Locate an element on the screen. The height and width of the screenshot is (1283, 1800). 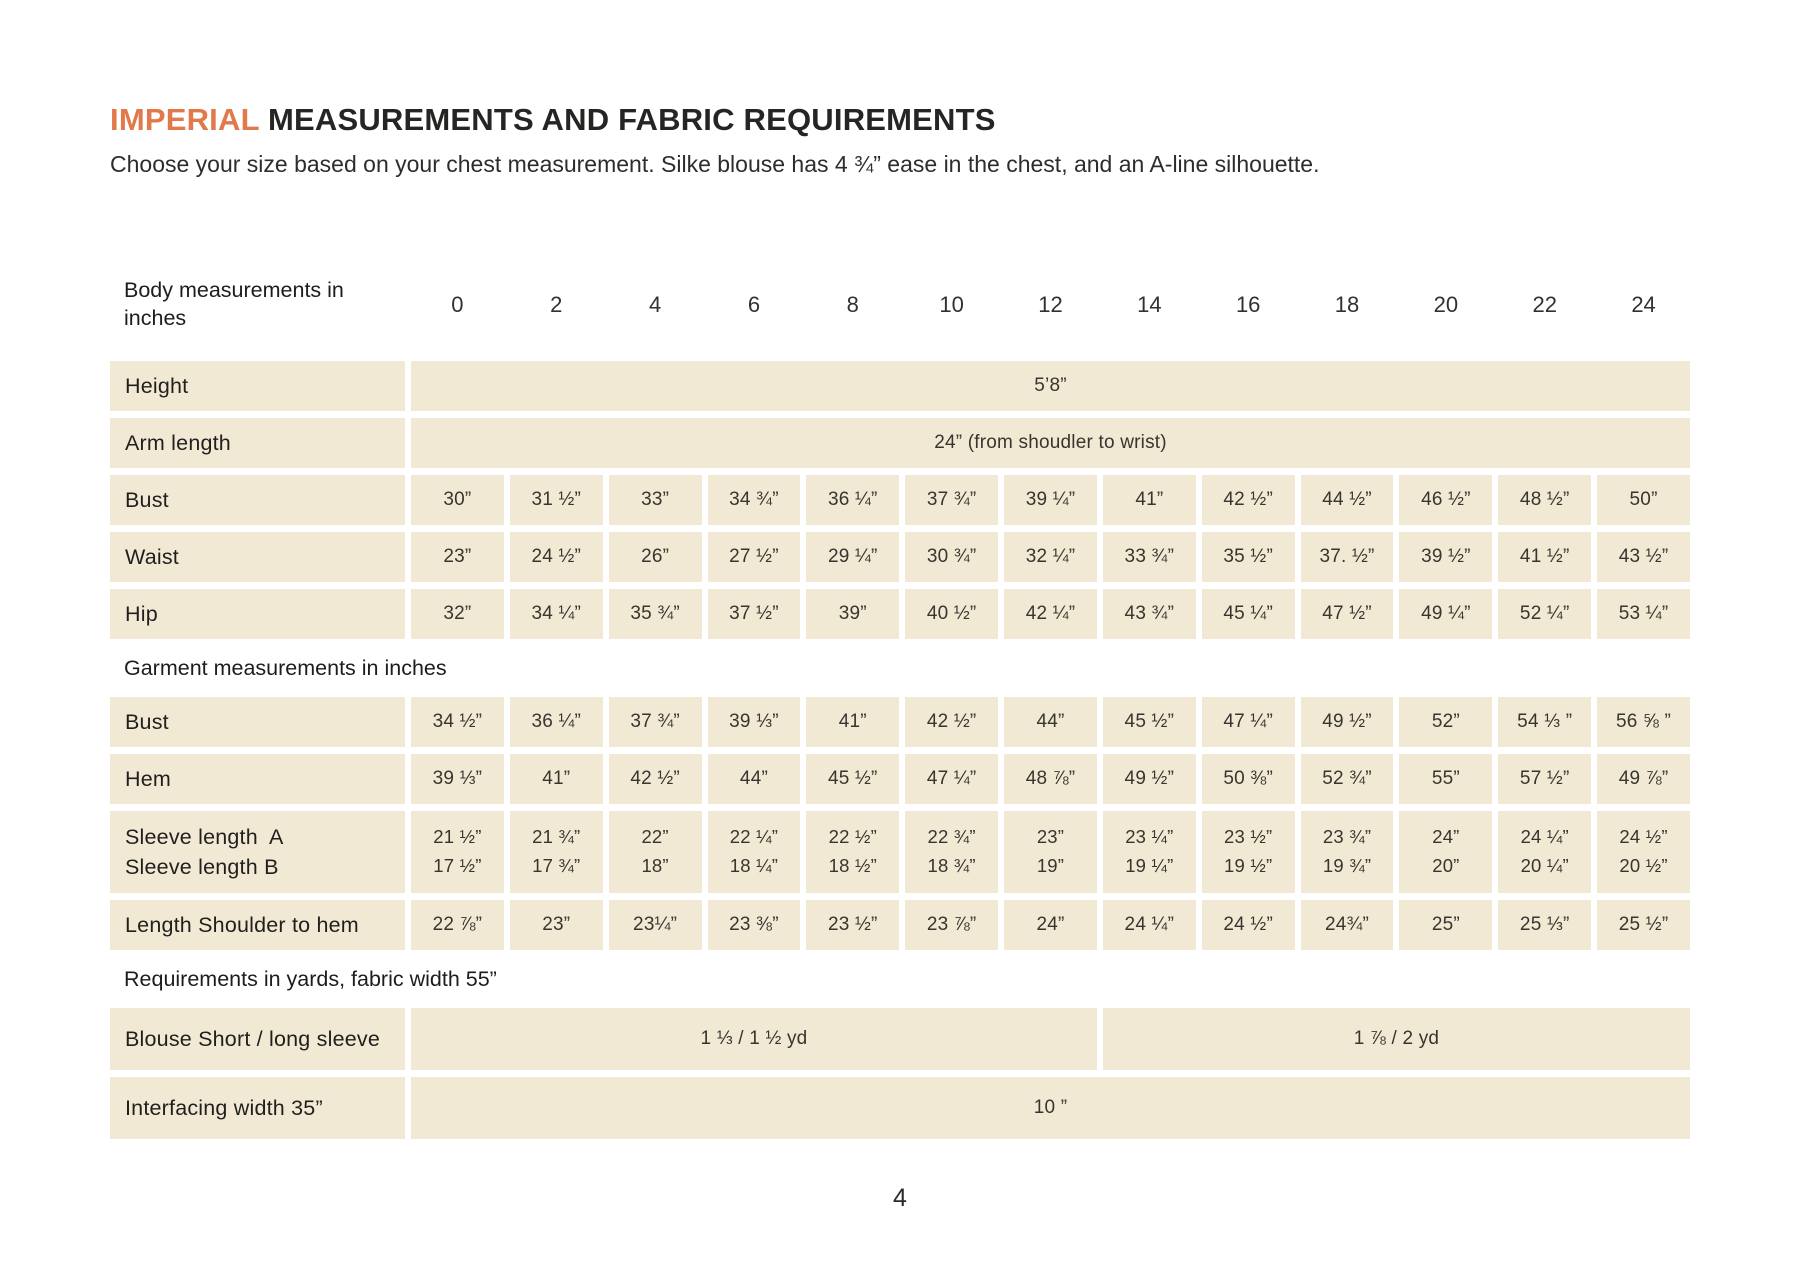
merged-value-cell: 1 ⅓ / 1 ½ yd is located at coordinates (754, 1039).